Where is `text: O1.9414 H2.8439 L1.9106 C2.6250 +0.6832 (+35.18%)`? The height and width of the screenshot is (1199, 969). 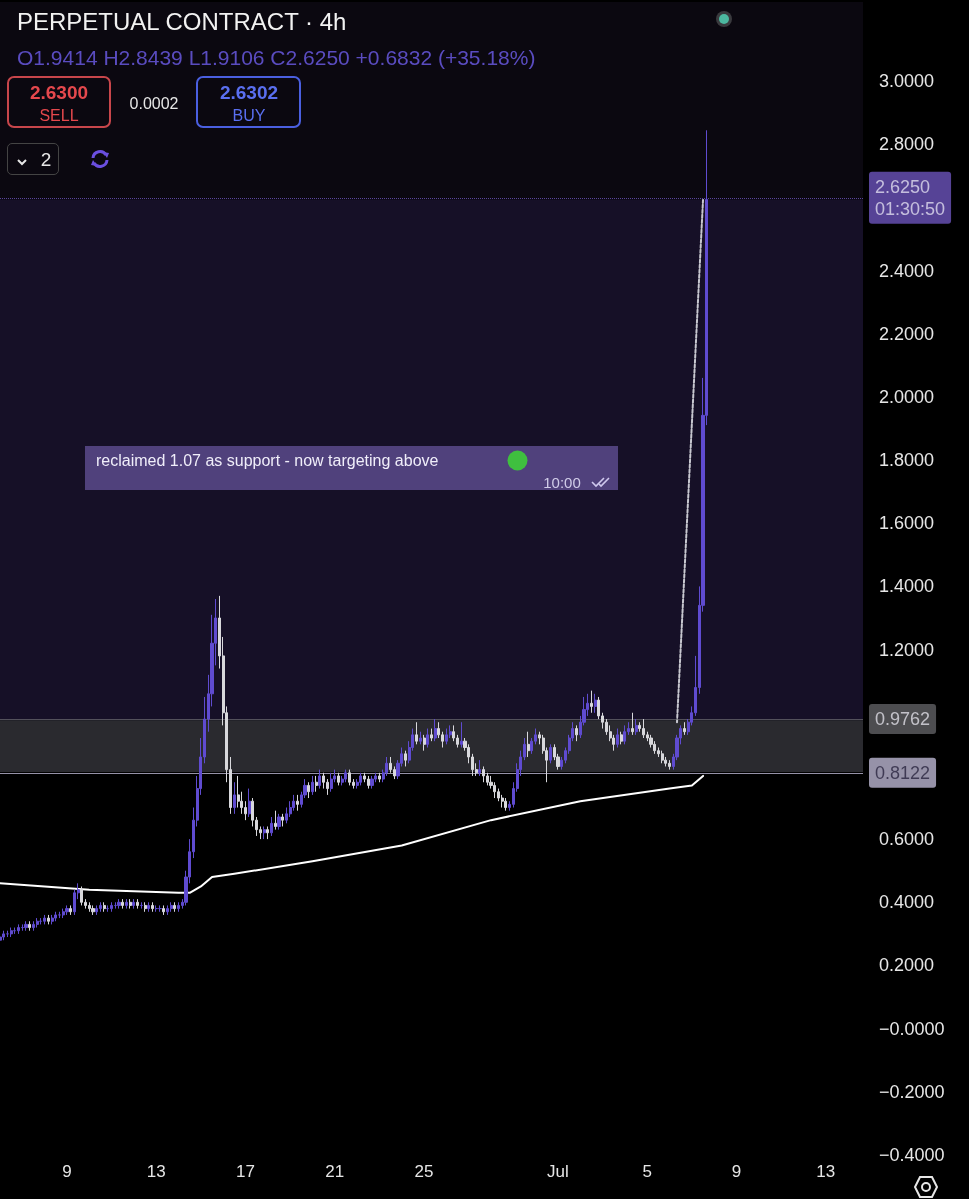
text: O1.9414 H2.8439 L1.9106 C2.6250 +0.6832 (+35.18%) is located at coordinates (276, 57).